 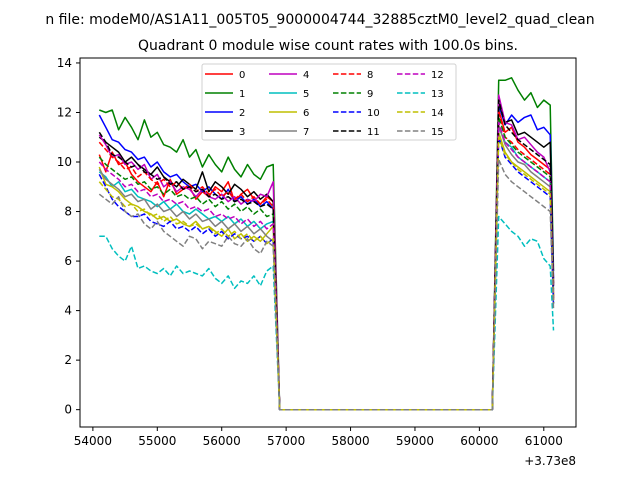 I want to click on x-tick-label: 54000, so click(x=93, y=441).